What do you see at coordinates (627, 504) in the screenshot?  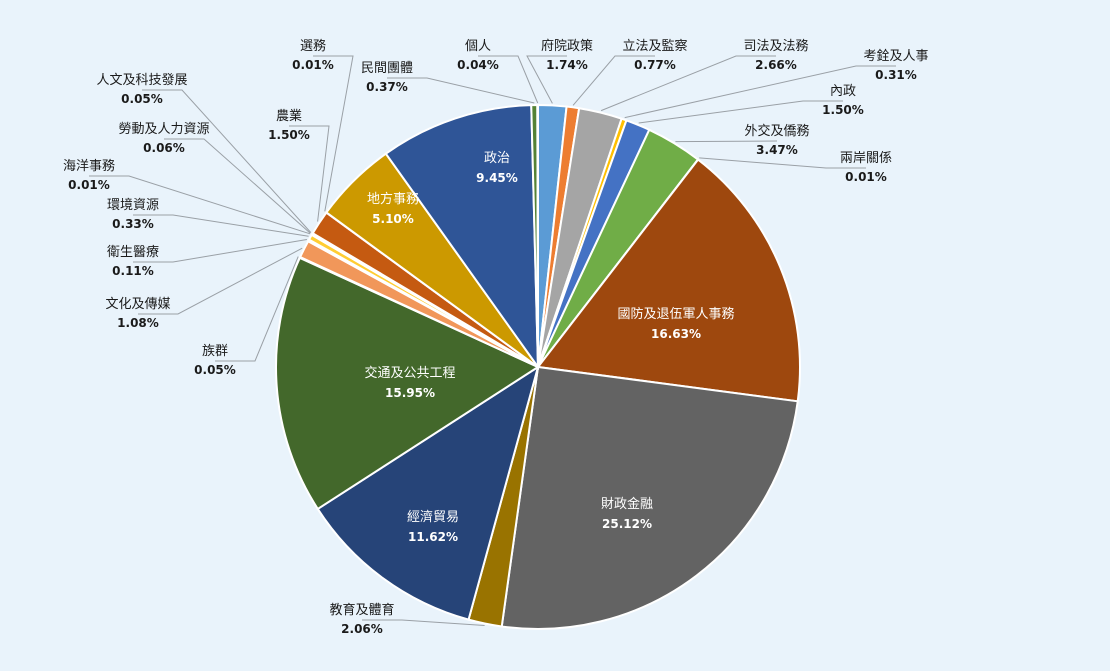 I see `slice-name-label-8: 財政金融` at bounding box center [627, 504].